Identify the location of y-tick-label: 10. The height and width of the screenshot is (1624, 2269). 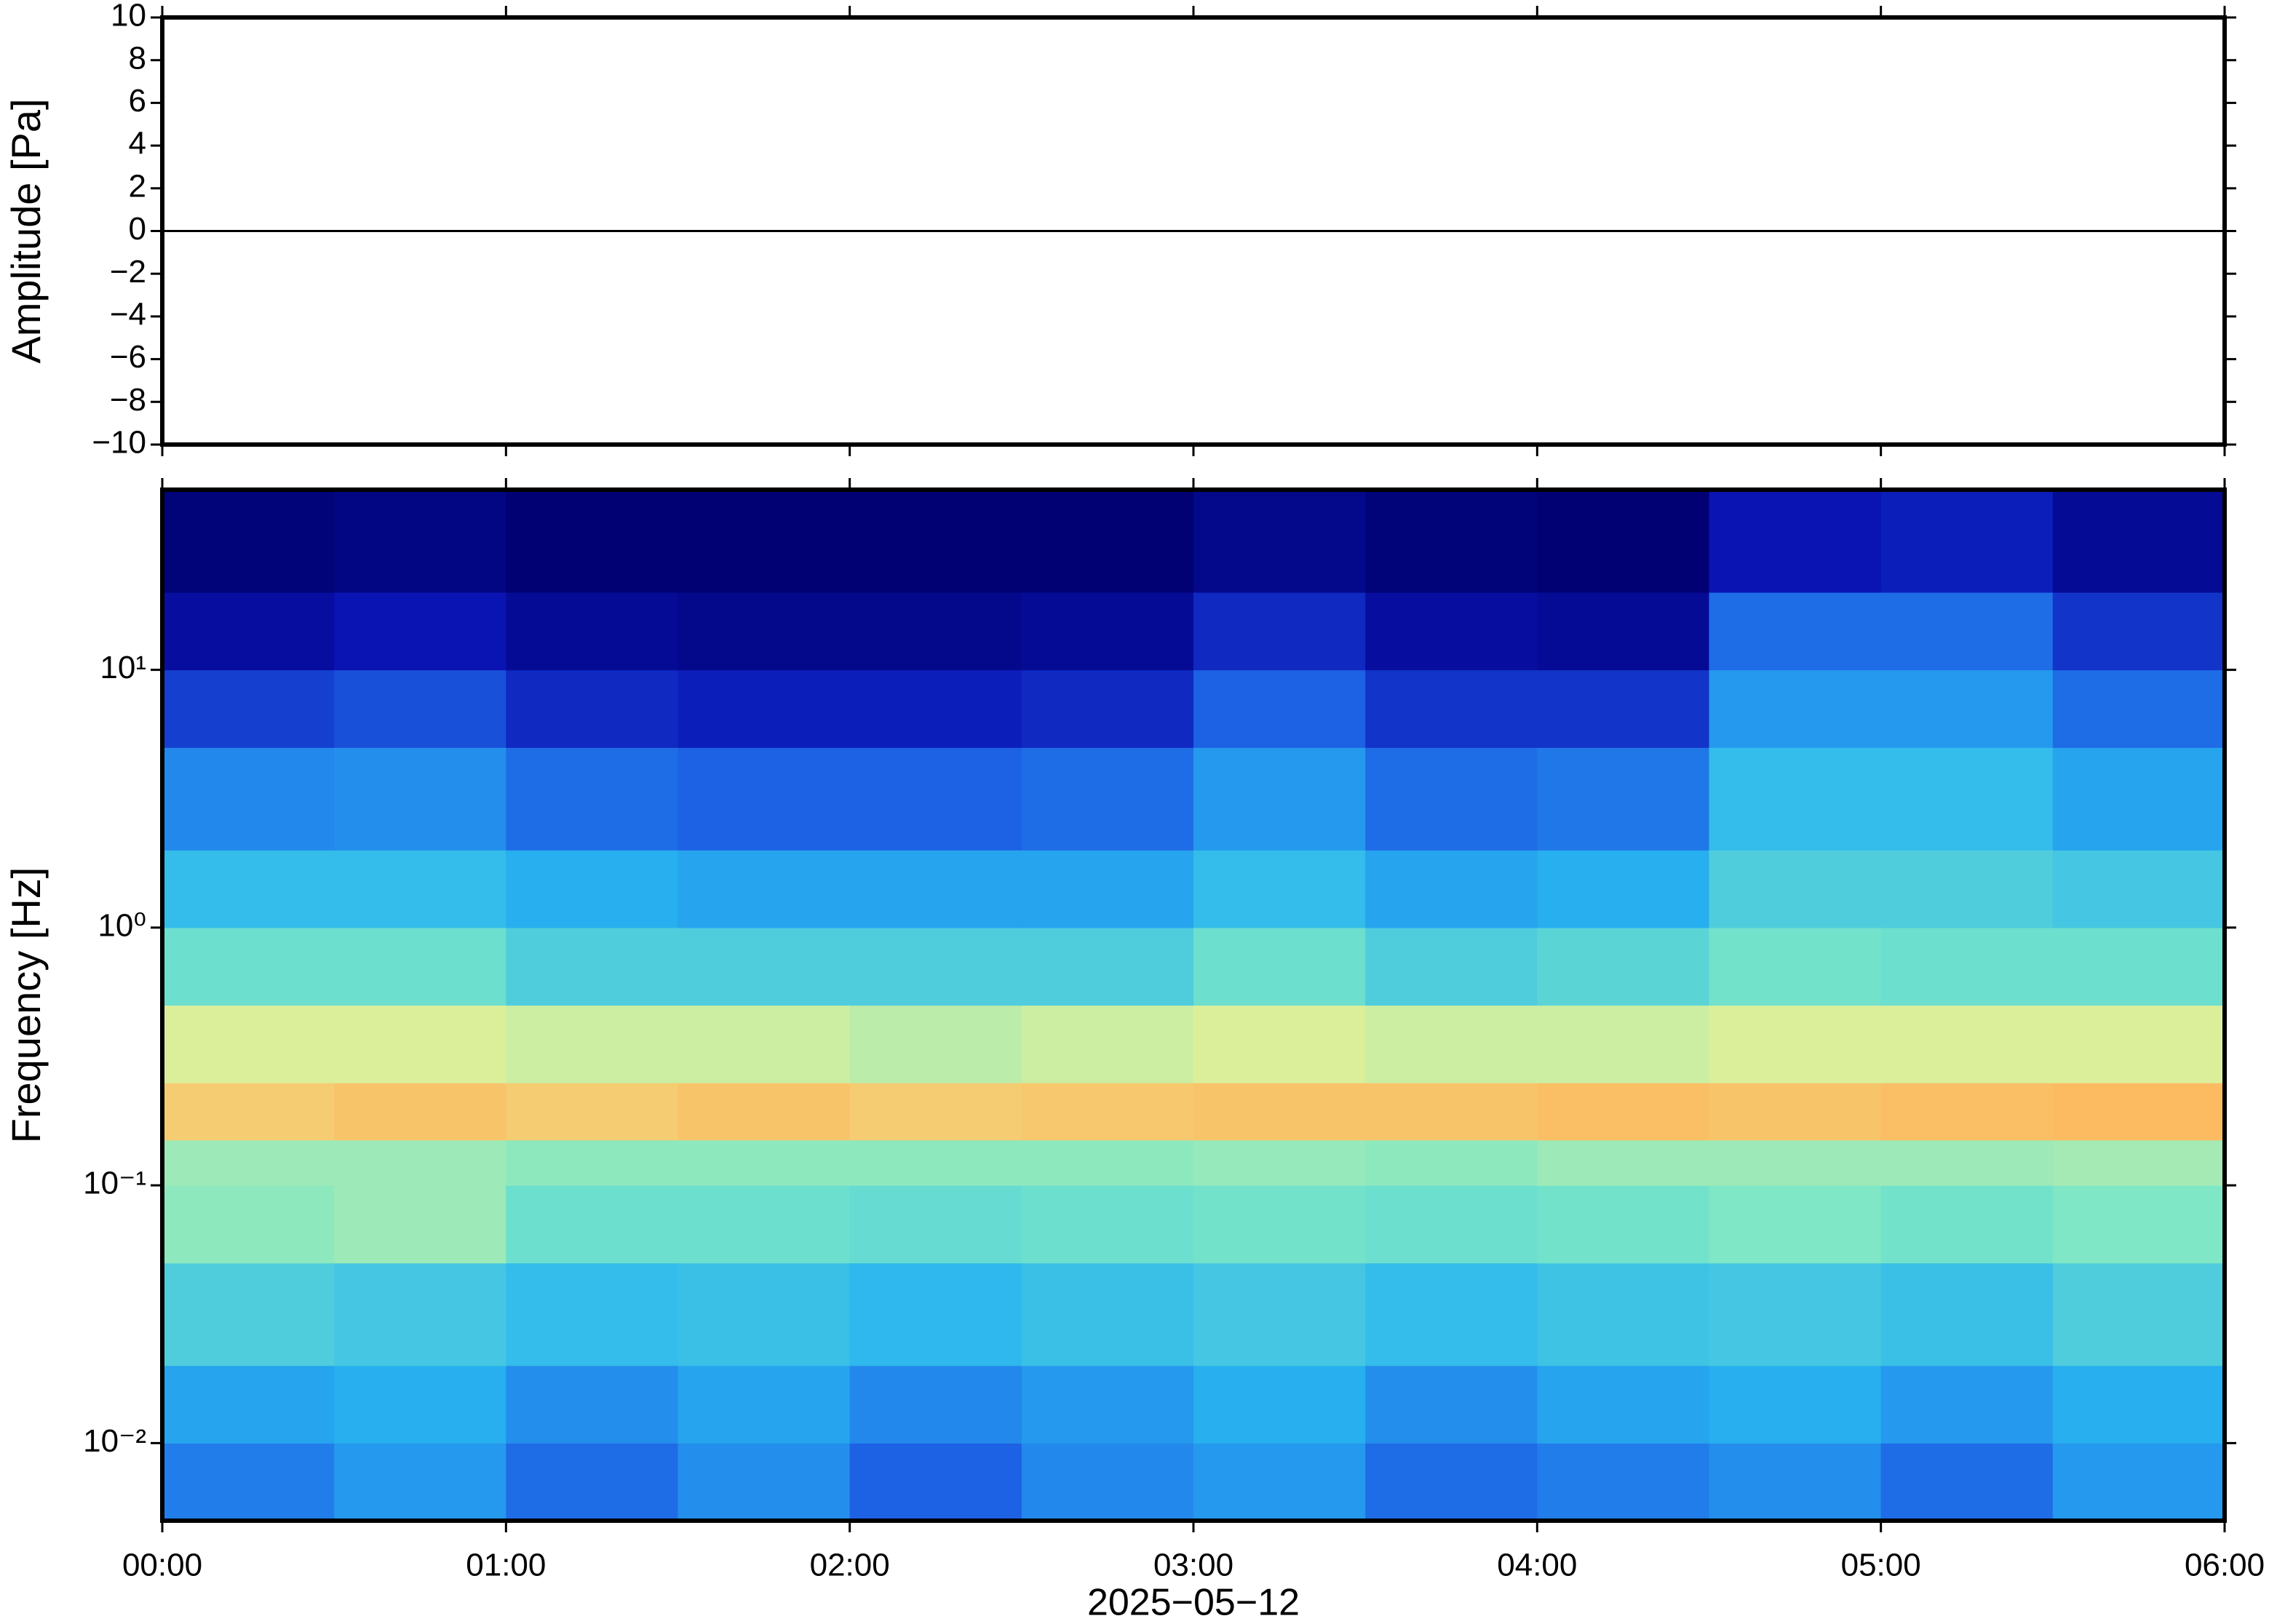
(128, 16).